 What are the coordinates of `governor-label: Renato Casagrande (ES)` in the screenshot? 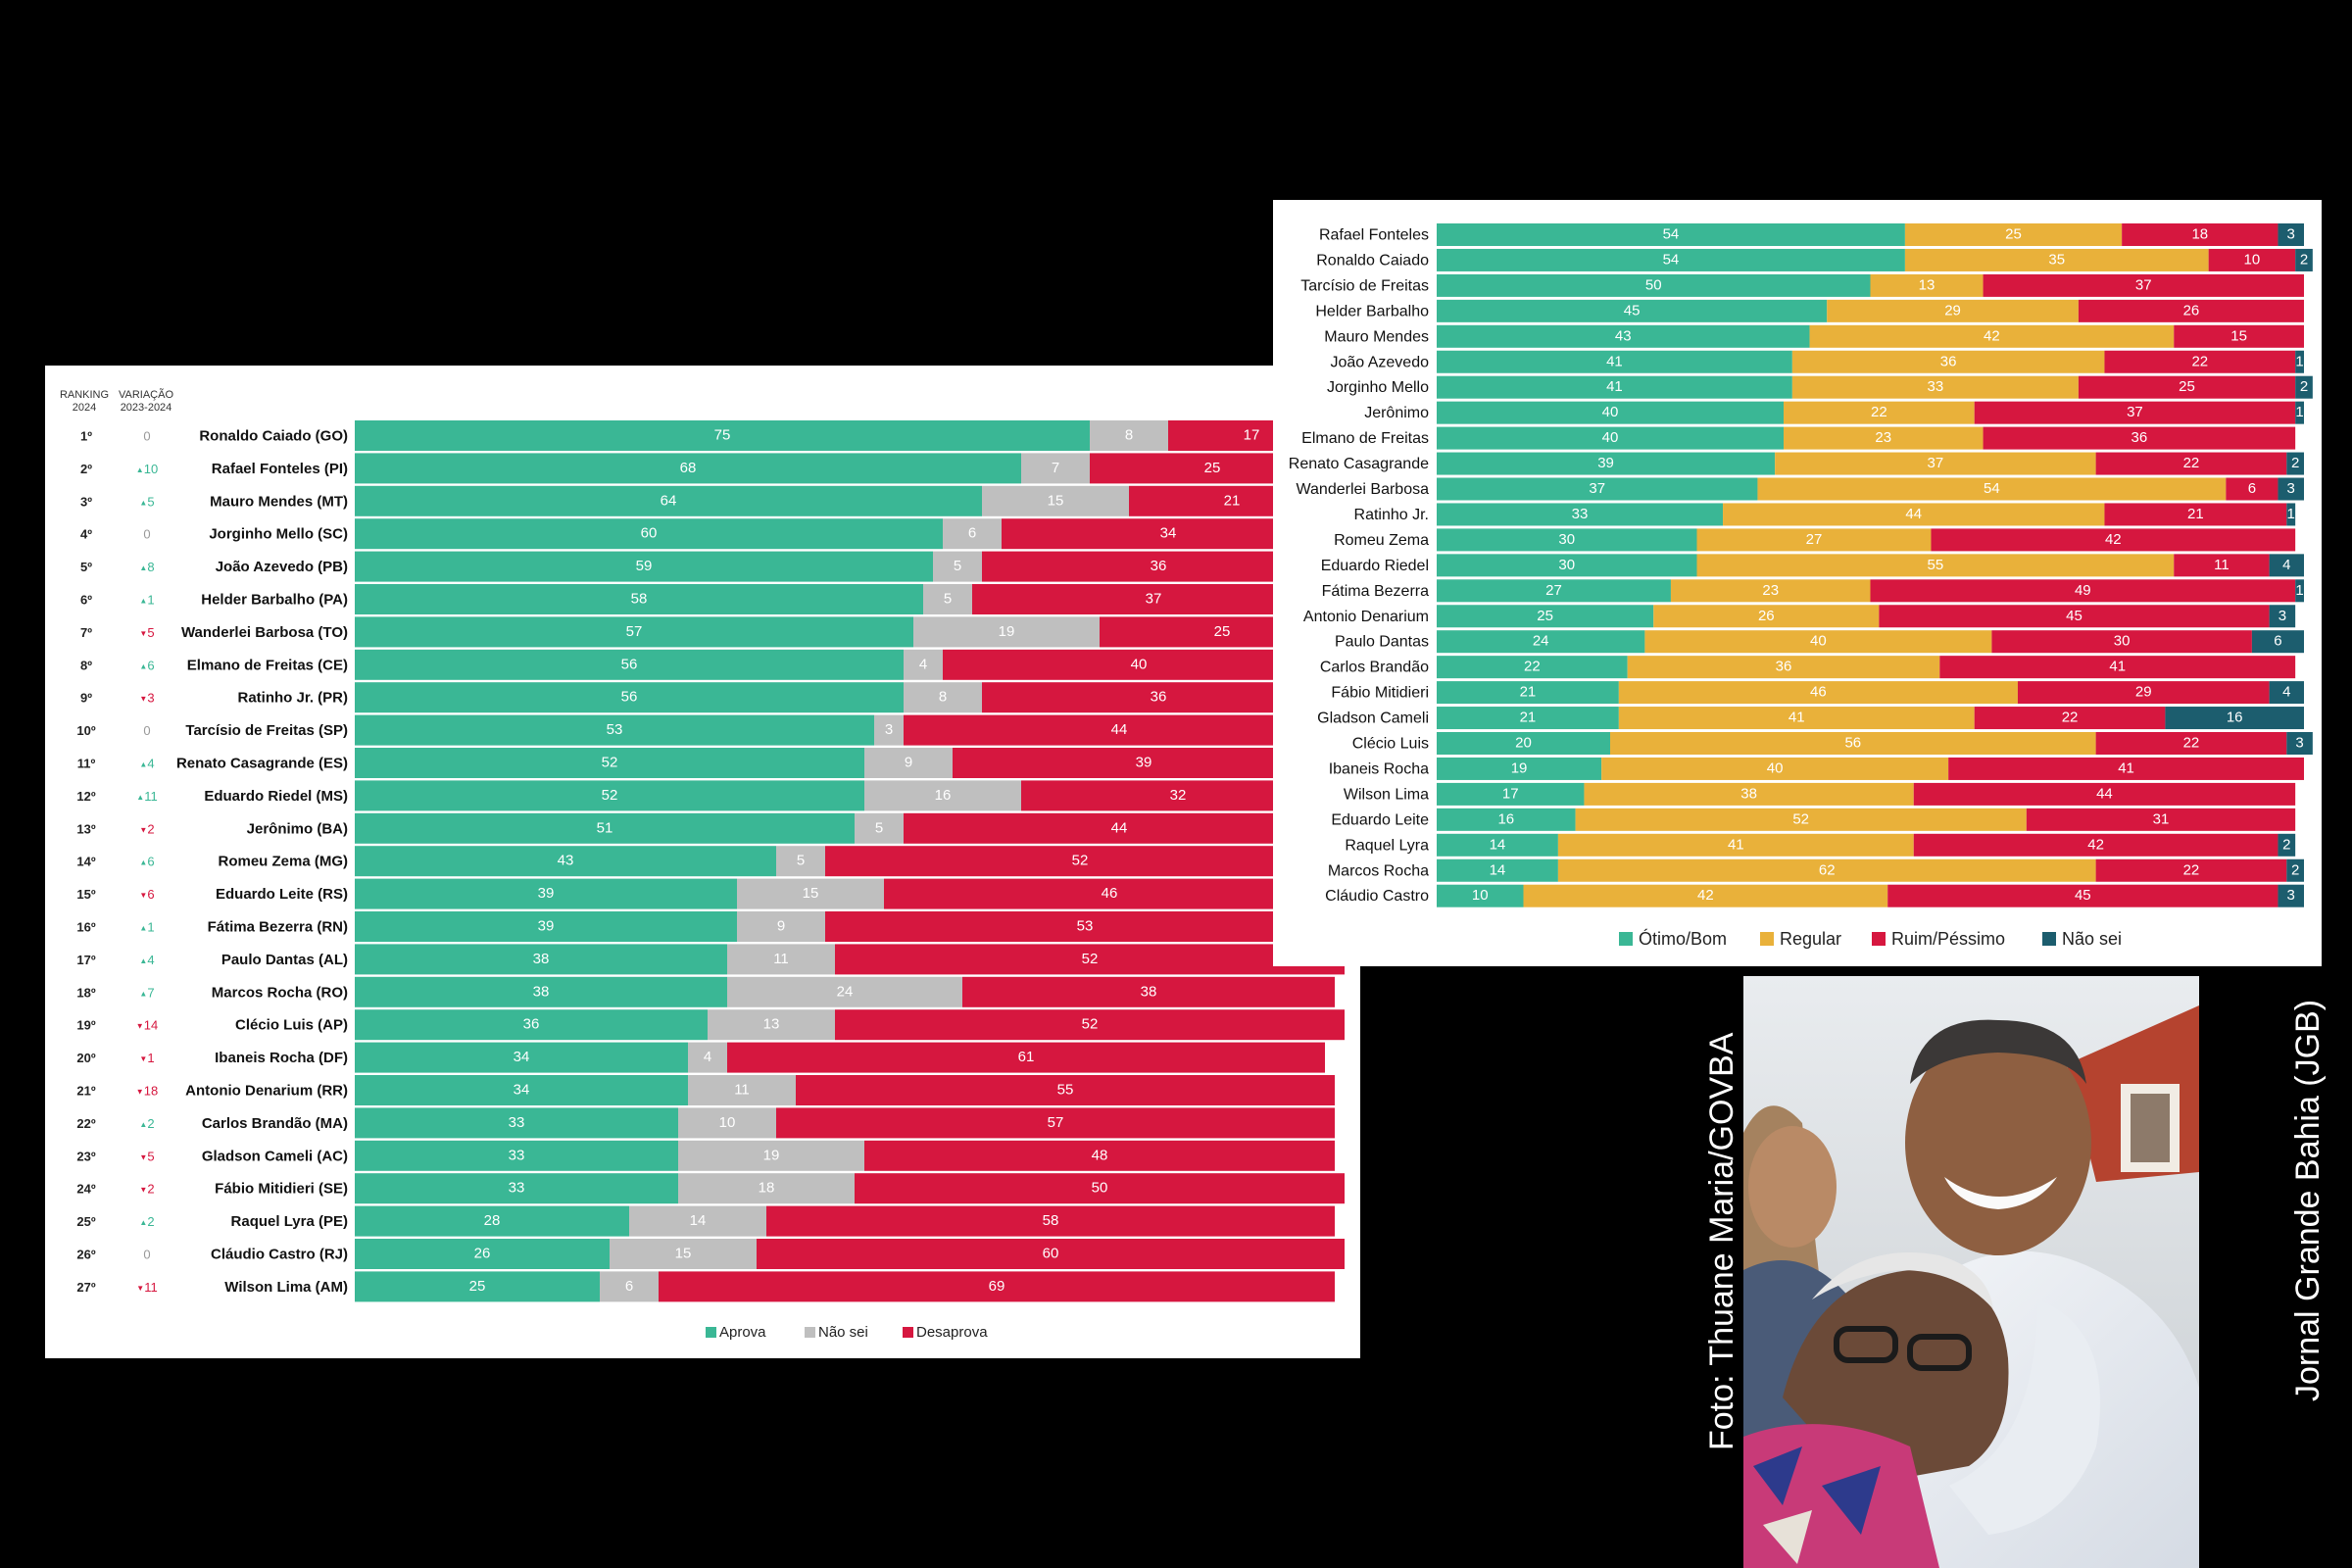 It's located at (262, 764).